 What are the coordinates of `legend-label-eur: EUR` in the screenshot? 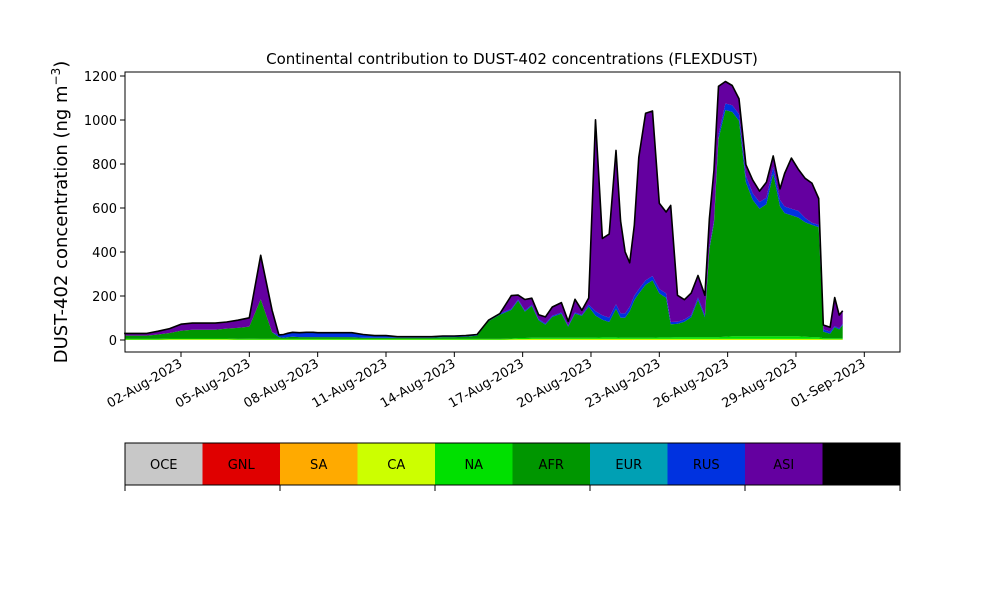 It's located at (628, 465).